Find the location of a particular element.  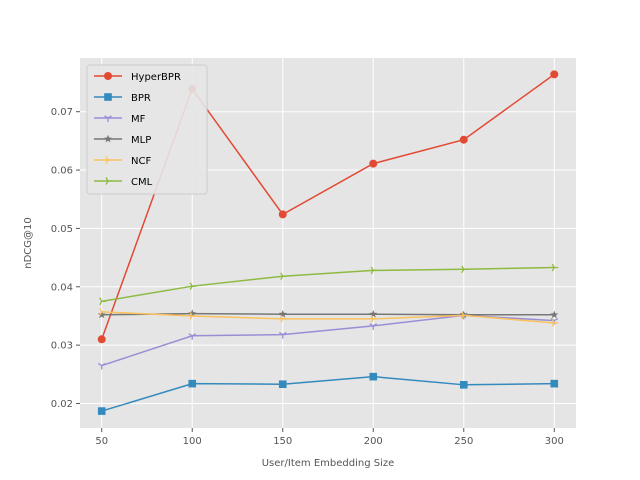

y-tick-label: 0.07 is located at coordinates (62, 112).